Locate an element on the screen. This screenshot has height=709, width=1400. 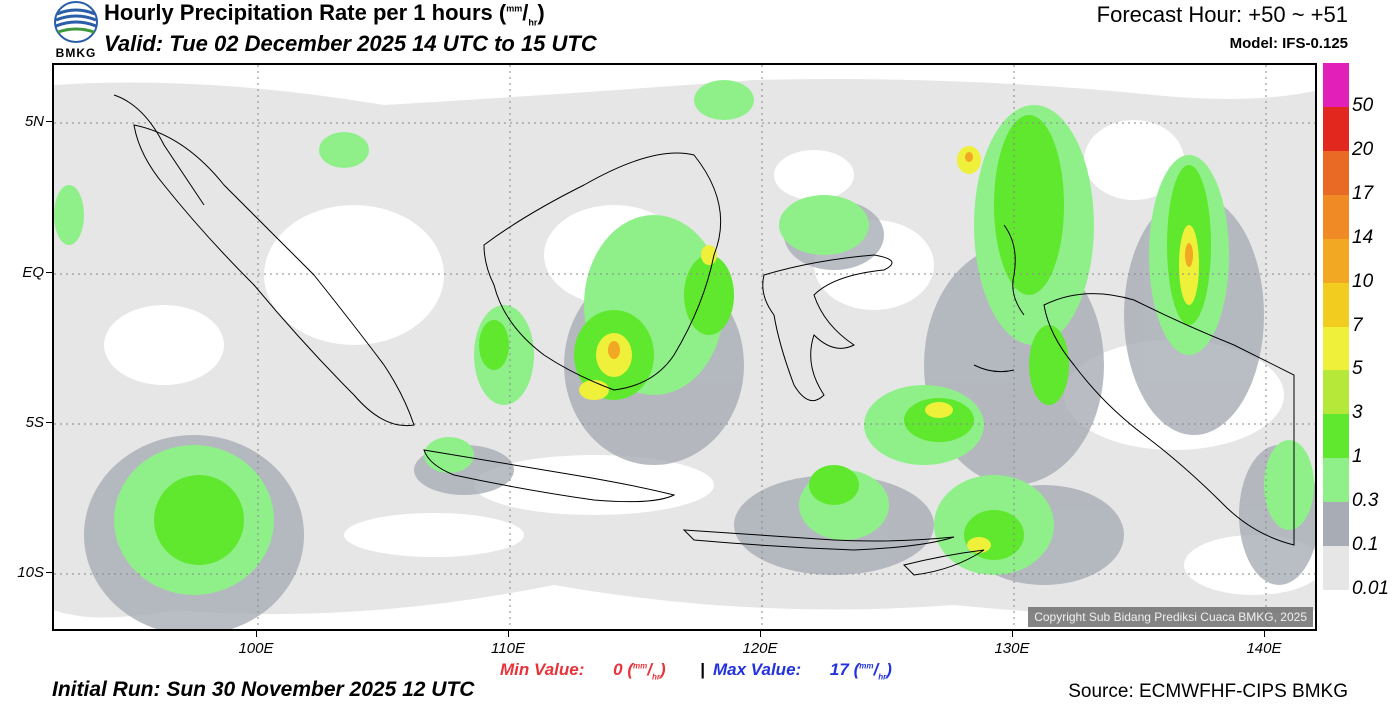
lat-label-5s: 5S is located at coordinates (34, 422).